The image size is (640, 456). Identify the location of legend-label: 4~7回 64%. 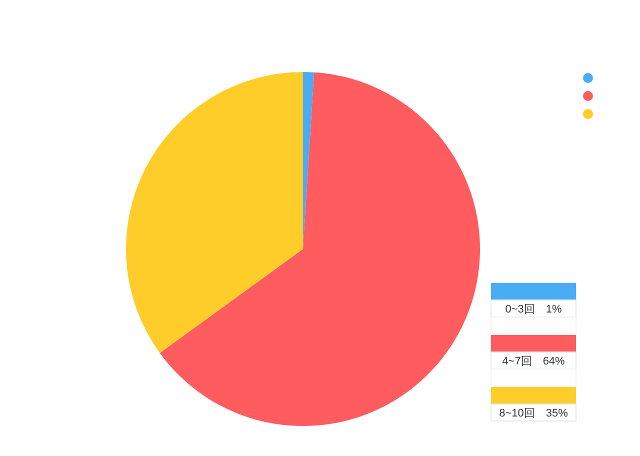
(534, 362).